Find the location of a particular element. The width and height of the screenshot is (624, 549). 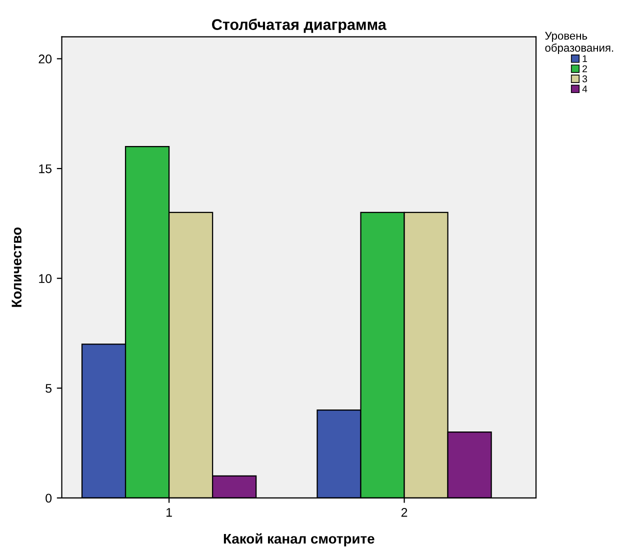

y-tick-label: 10 is located at coordinates (45, 278).